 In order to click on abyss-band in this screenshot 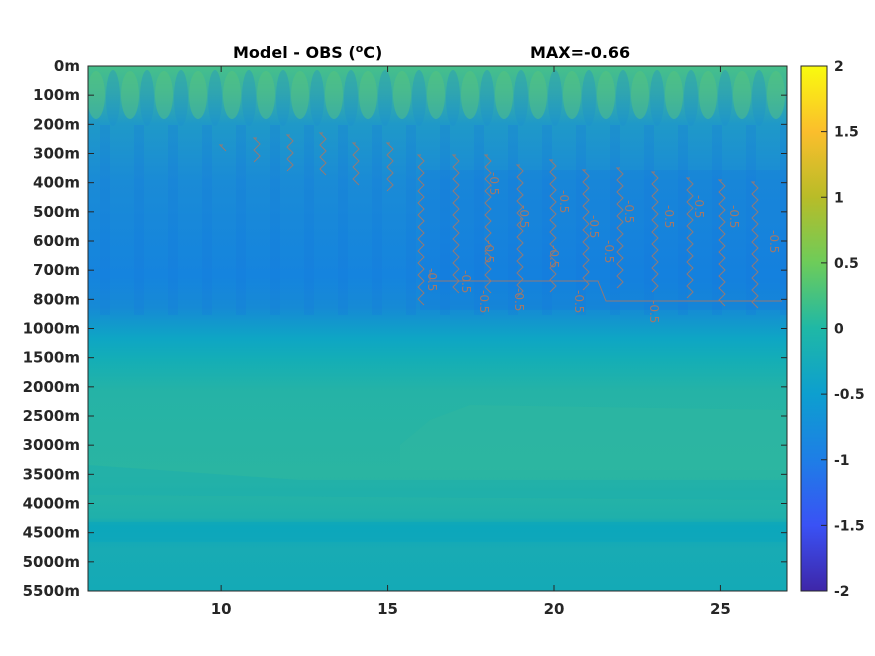, I will do `click(437, 532)`.